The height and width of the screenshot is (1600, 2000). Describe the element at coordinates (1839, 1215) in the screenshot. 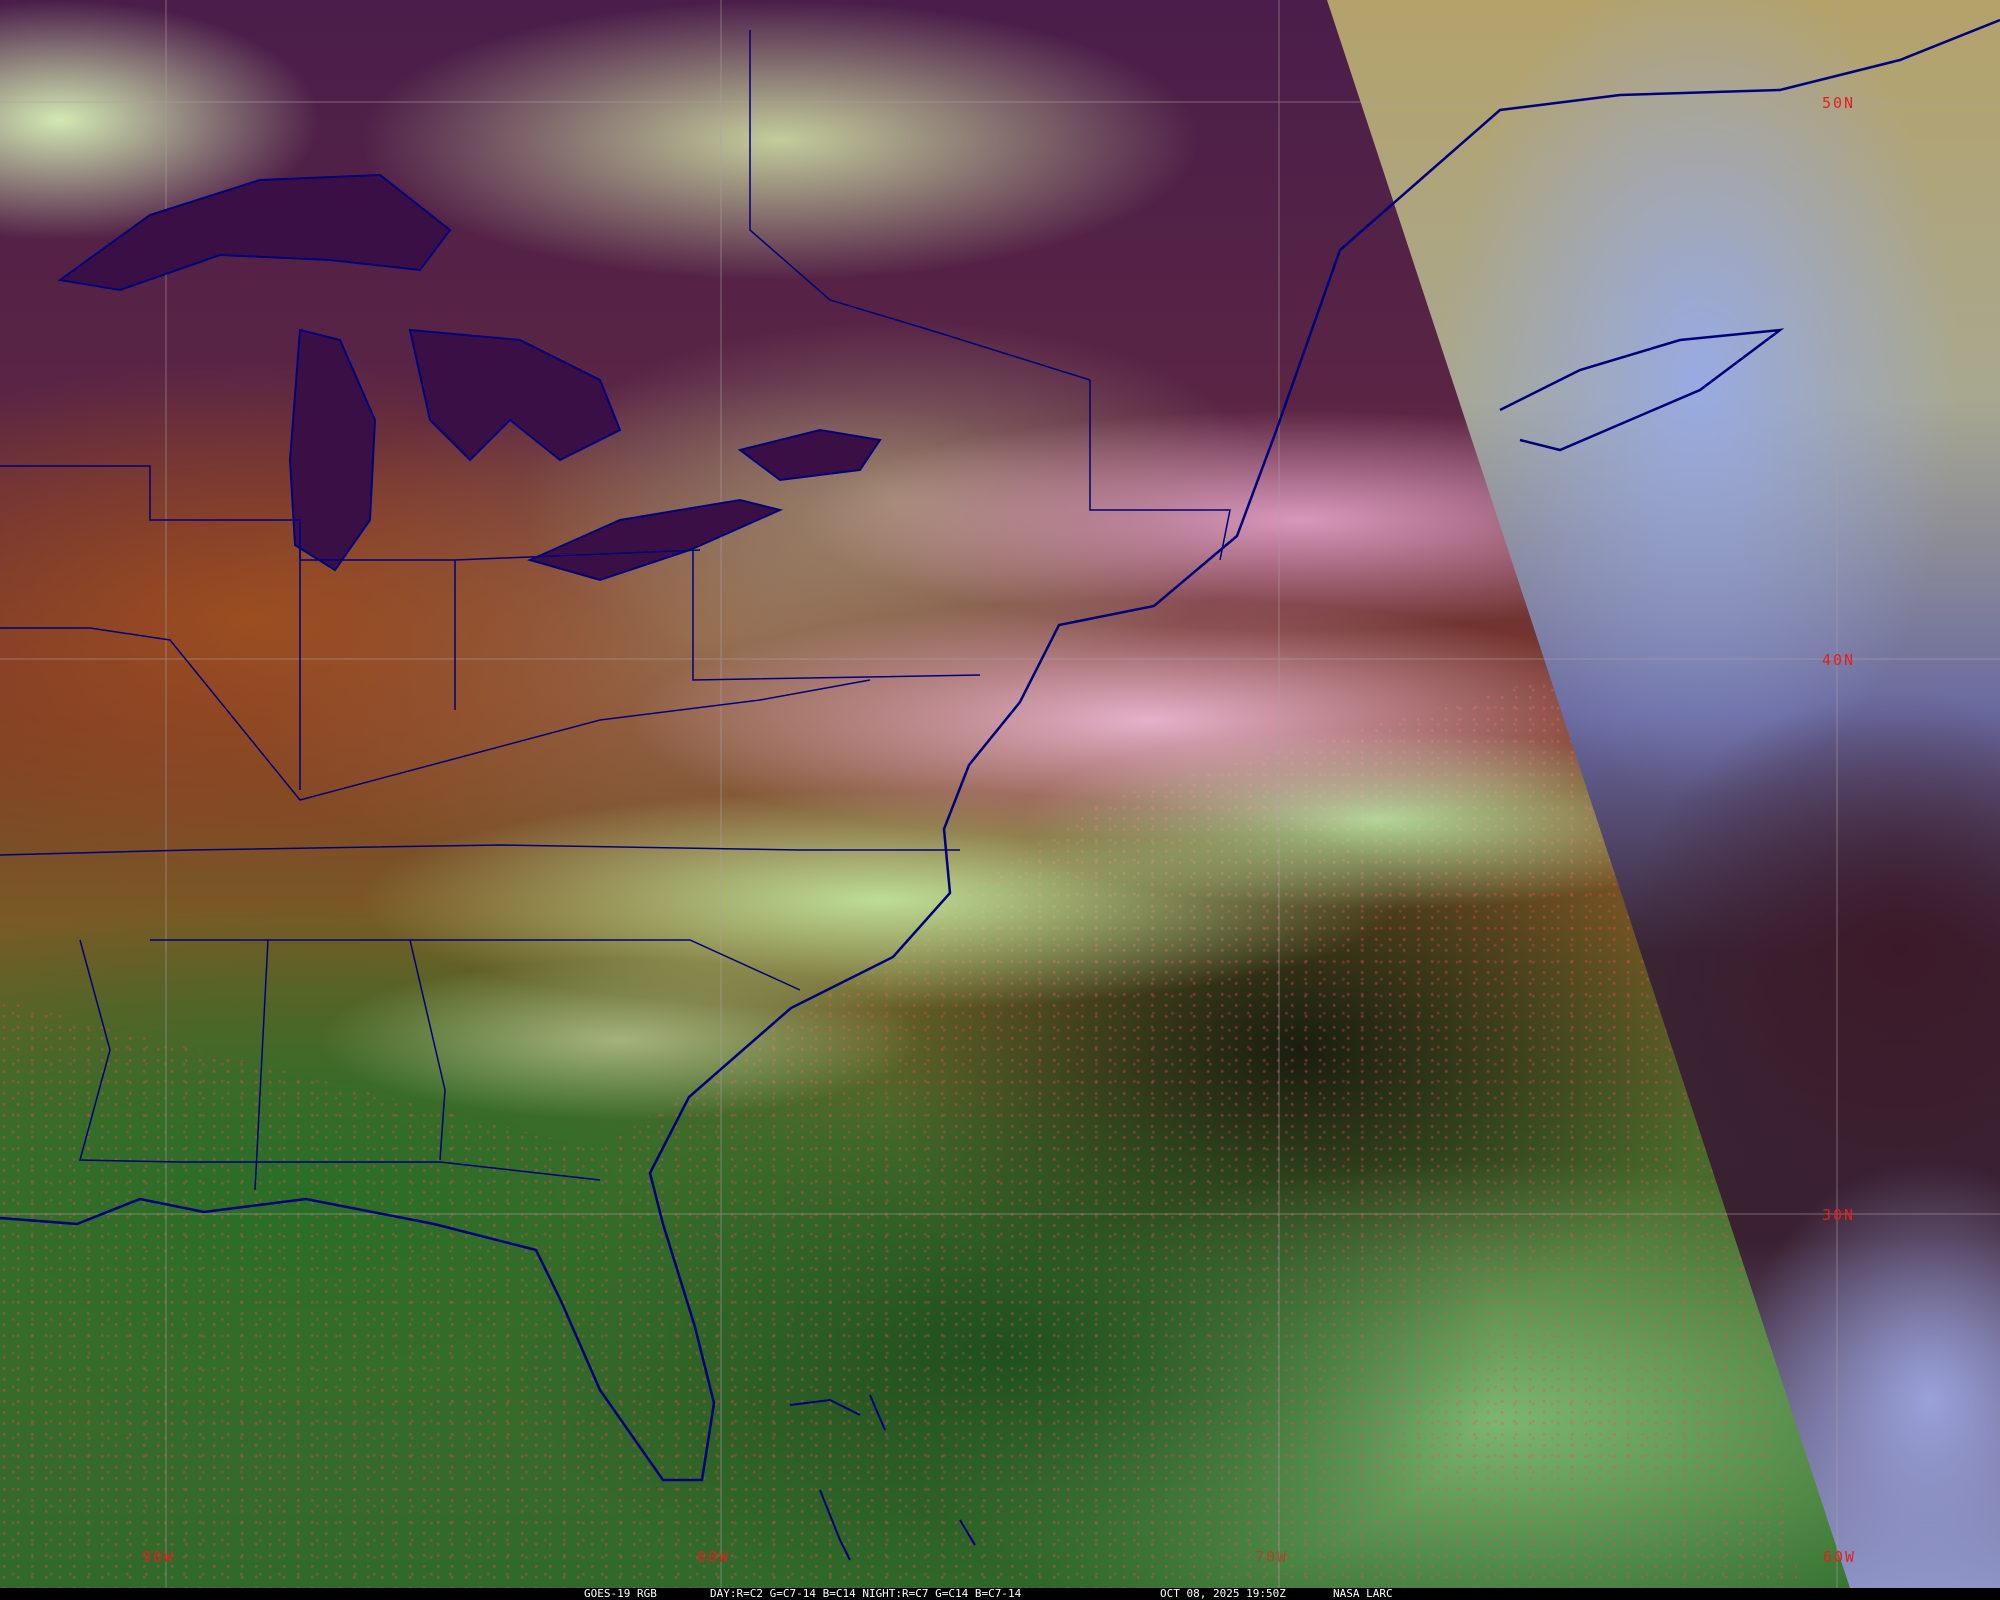

I see `latitude-label-30n: 30N` at that location.